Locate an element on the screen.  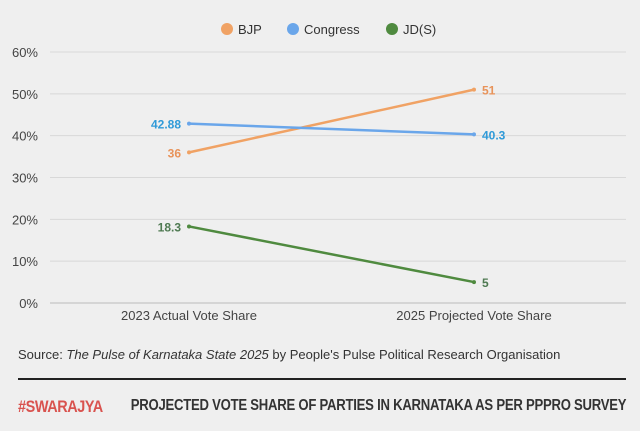
y-tick-label: 0% is located at coordinates (28, 303).